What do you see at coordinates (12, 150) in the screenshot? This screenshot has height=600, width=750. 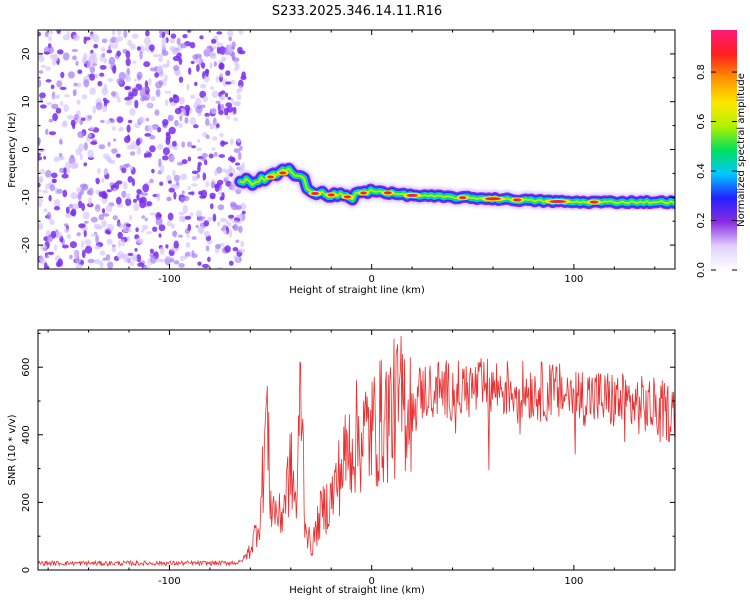 I see `spectrogram-ylabel: Frequency (Hz)` at bounding box center [12, 150].